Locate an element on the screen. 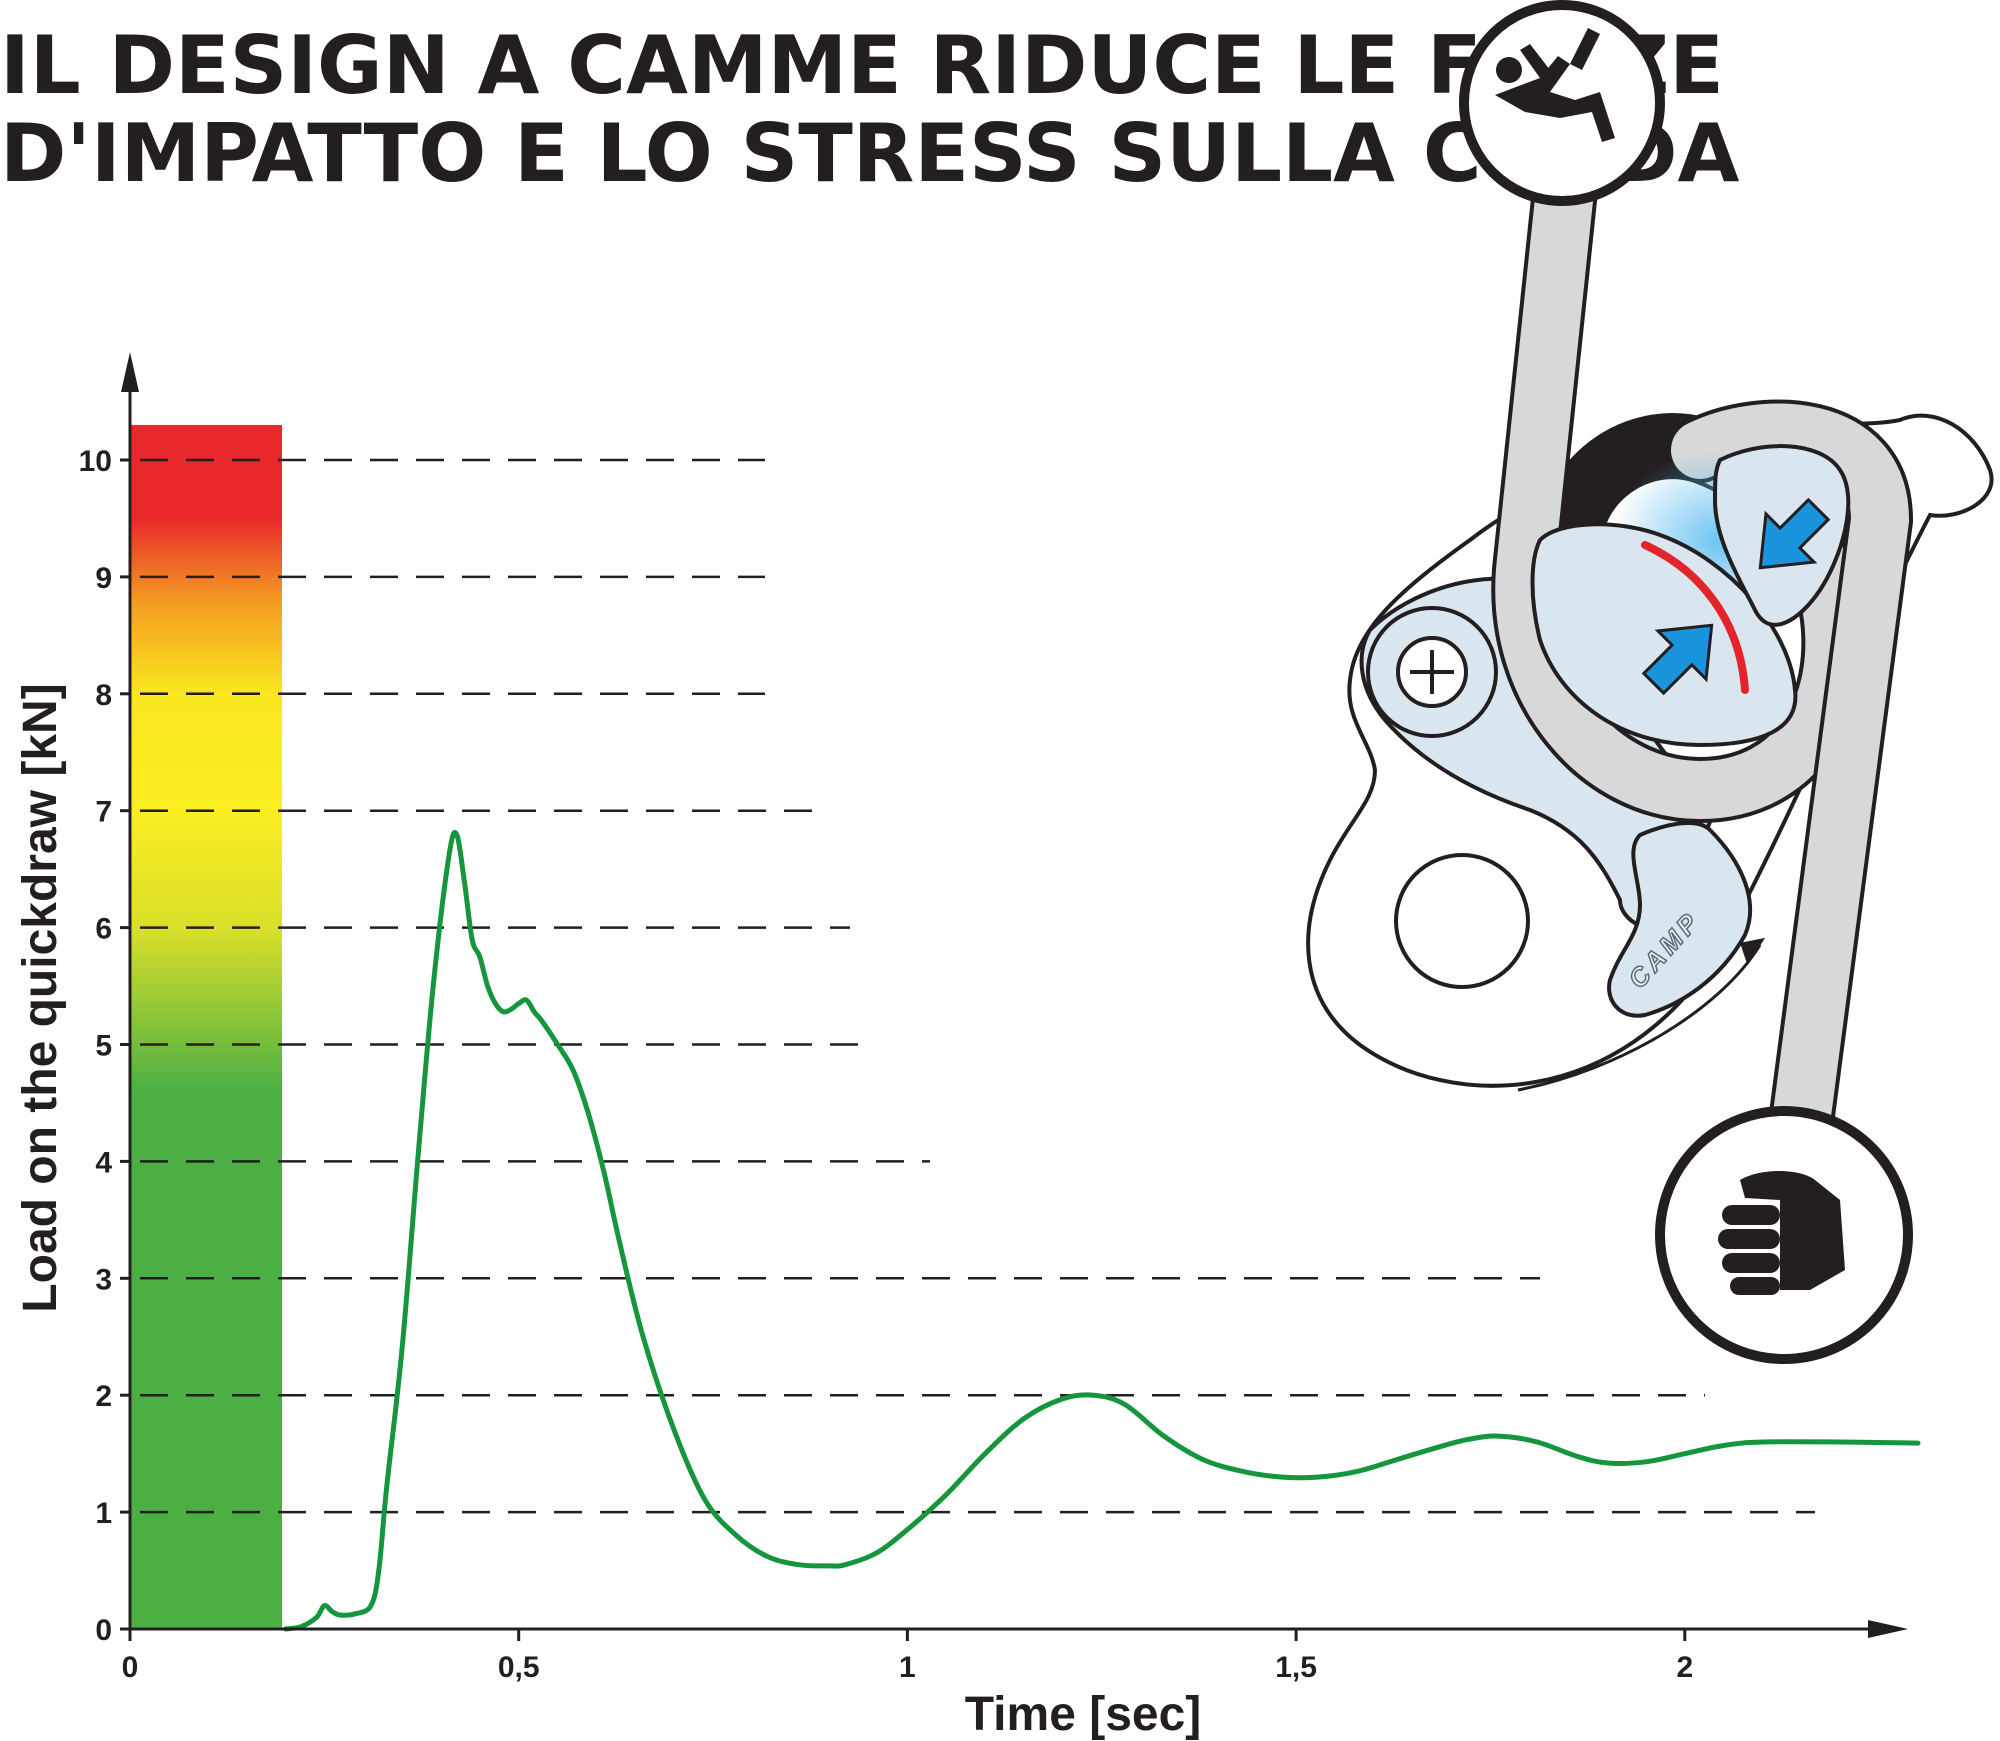 This screenshot has width=2000, height=1741. y-tick-label: 1 is located at coordinates (103, 1513).